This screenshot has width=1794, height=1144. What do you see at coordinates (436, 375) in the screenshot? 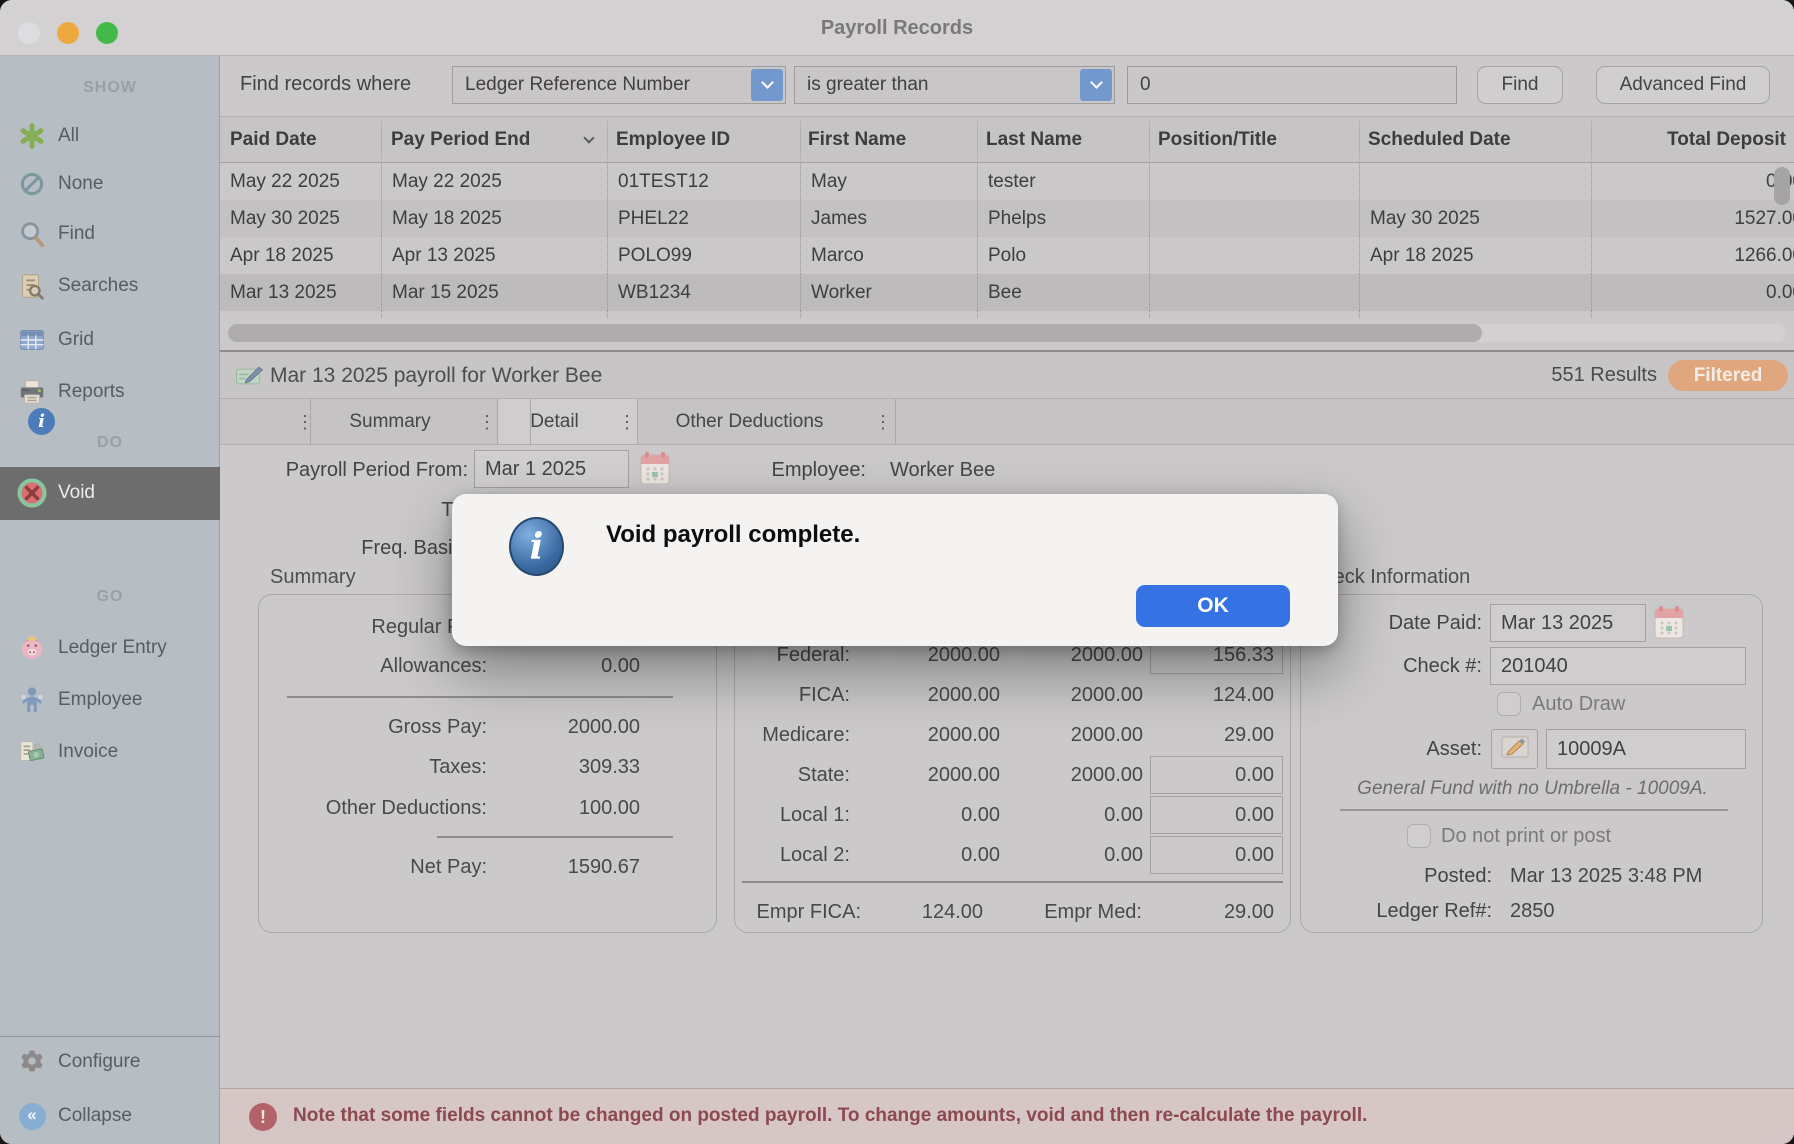
I see `record-title: Mar 13 2025 payroll for Worker Bee` at bounding box center [436, 375].